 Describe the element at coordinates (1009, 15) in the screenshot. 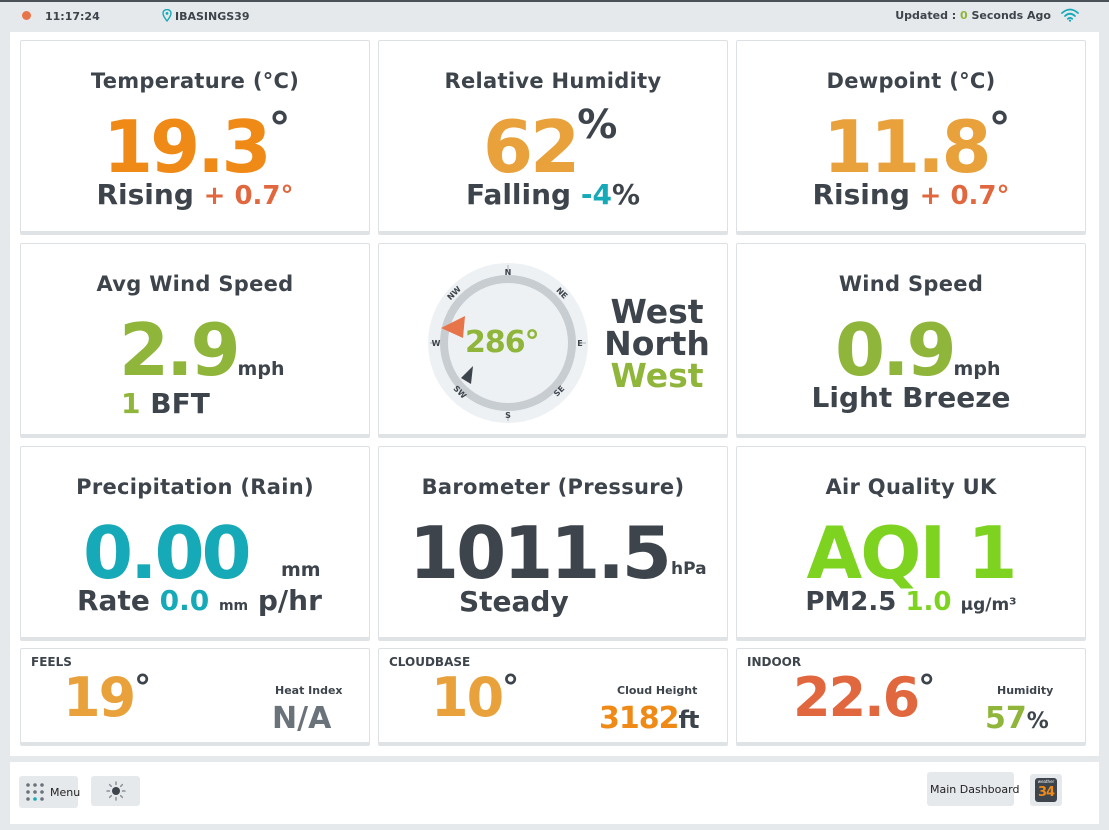

I see `updated-suffix: Seconds Ago` at that location.